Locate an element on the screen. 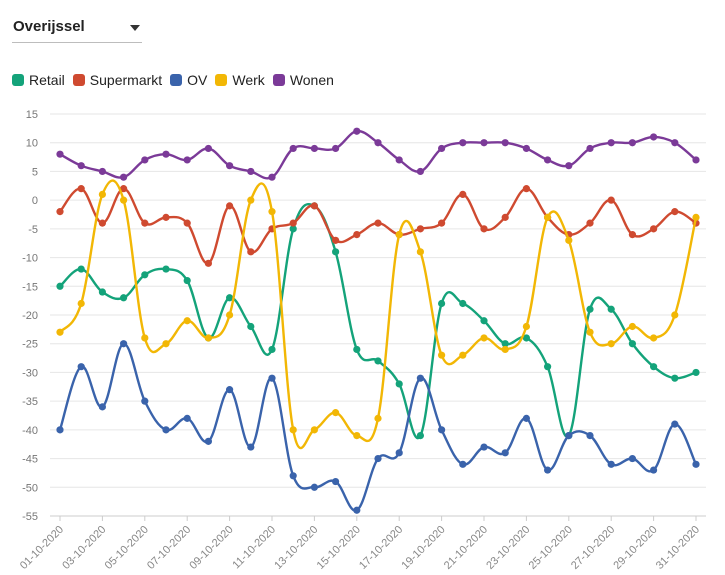  legend-item-ov: OV is located at coordinates (188, 80).